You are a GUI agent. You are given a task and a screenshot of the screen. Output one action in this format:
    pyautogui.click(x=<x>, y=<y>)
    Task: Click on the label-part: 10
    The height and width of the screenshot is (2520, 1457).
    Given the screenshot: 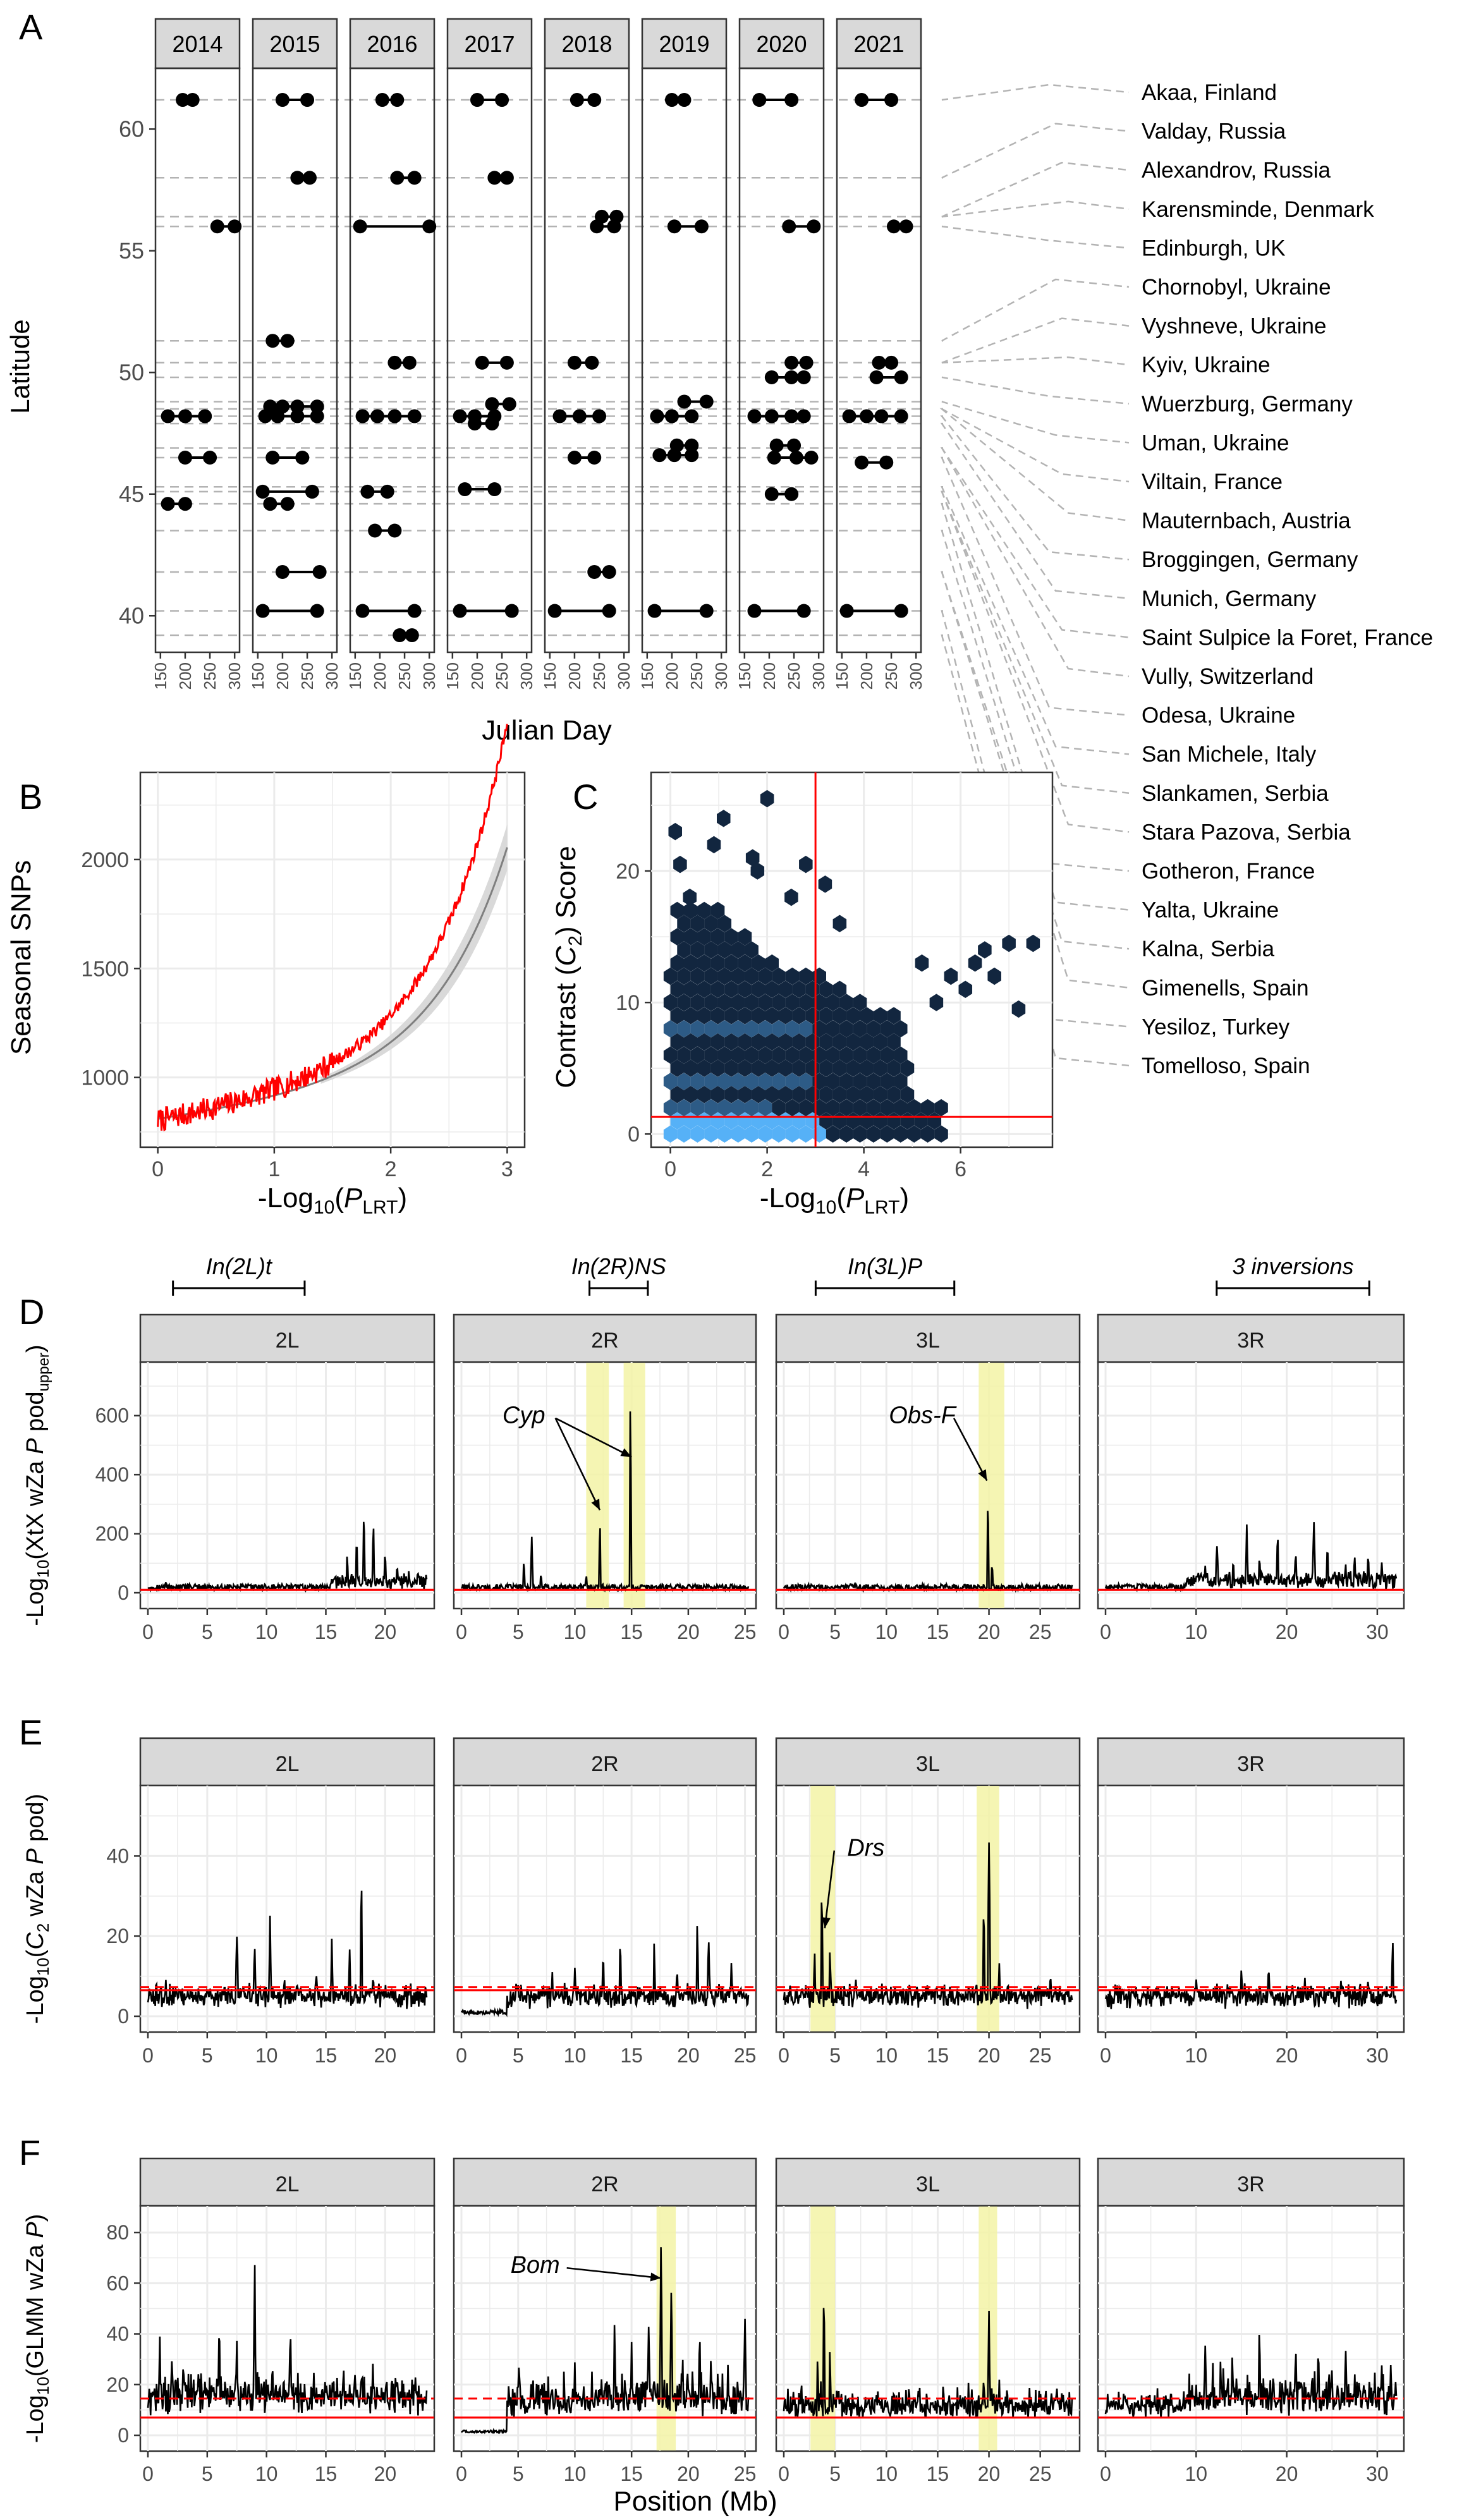 What is the action you would take?
    pyautogui.click(x=43, y=1569)
    